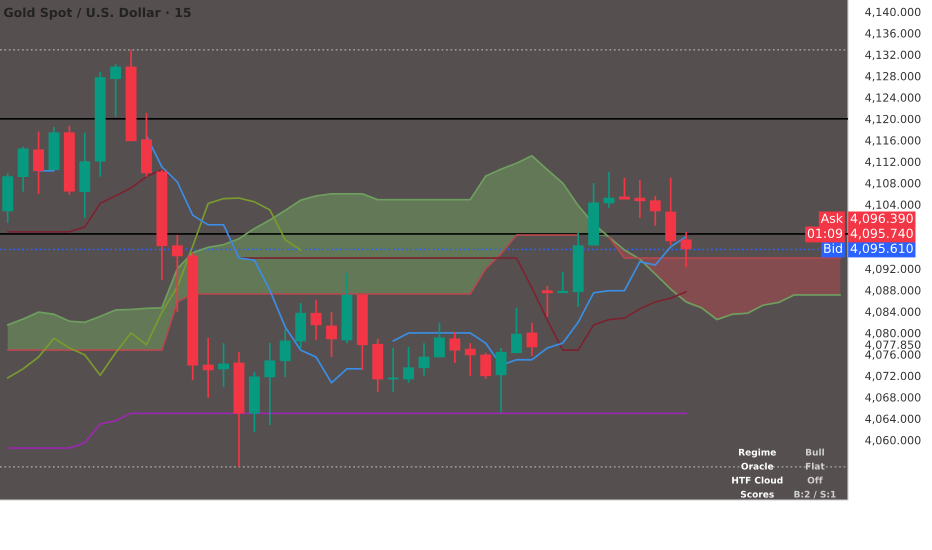 Image resolution: width=932 pixels, height=550 pixels. Describe the element at coordinates (757, 494) in the screenshot. I see `annotation: Scores` at that location.